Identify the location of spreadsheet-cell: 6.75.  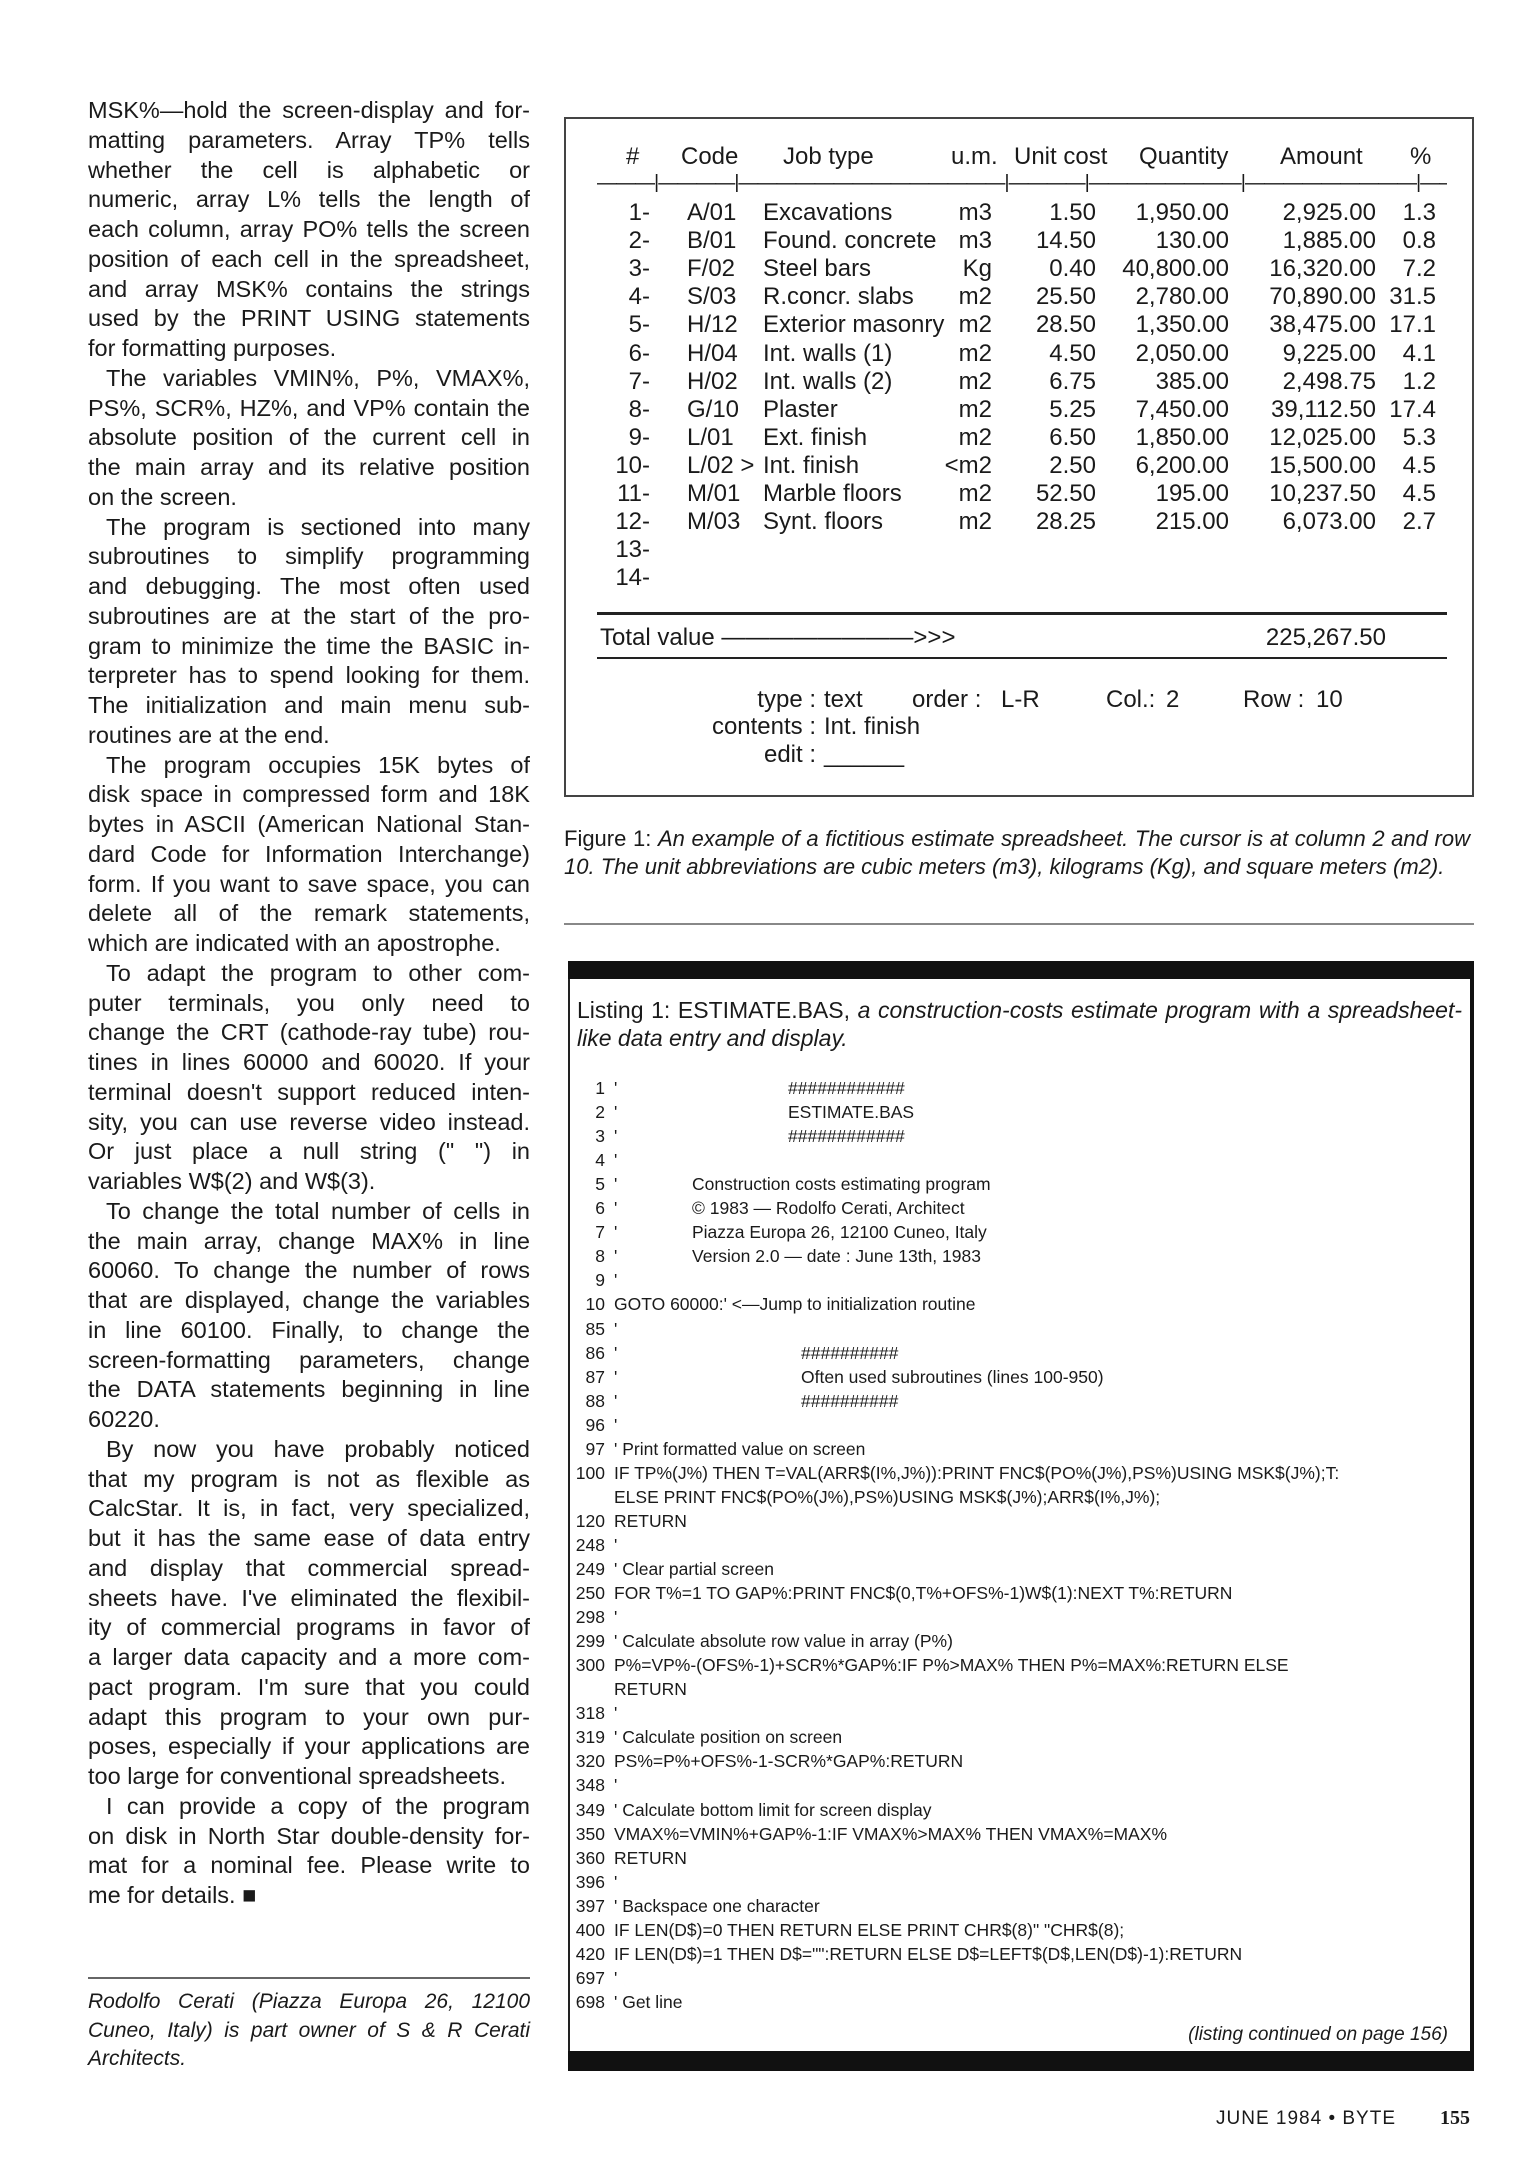
(1072, 381).